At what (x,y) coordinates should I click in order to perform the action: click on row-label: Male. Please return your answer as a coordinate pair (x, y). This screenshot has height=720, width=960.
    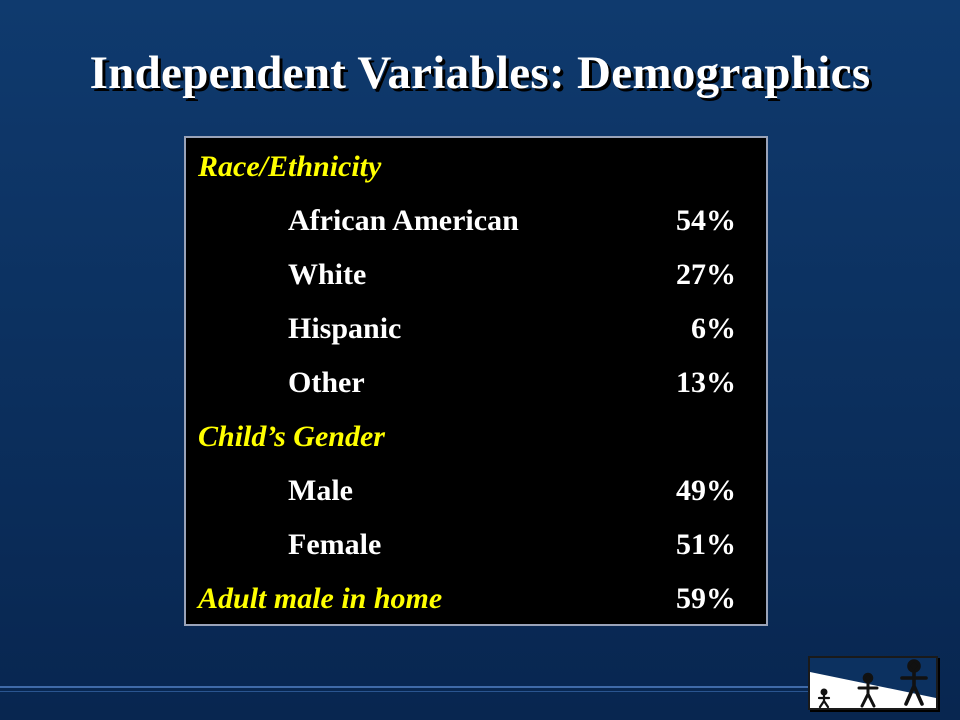
    Looking at the image, I should click on (320, 490).